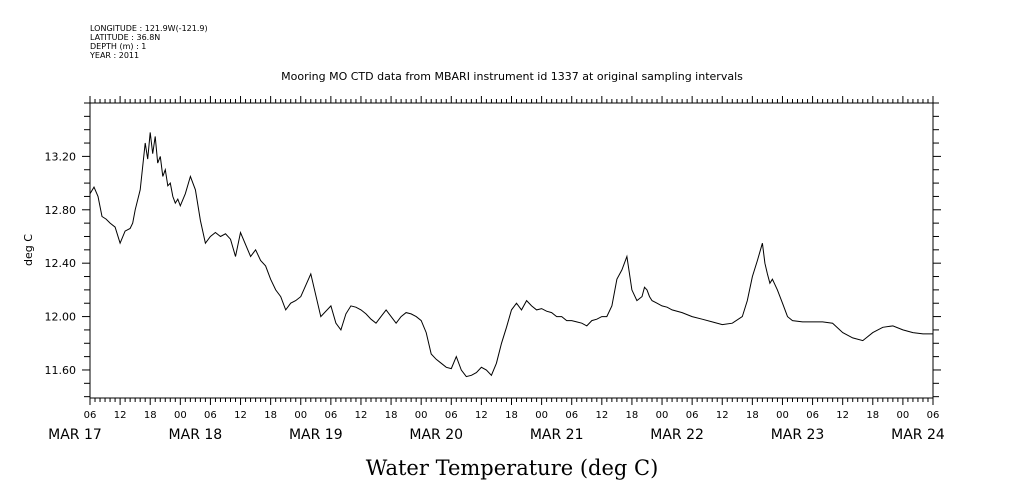  I want to click on x-day-label: MAR 18, so click(196, 435).